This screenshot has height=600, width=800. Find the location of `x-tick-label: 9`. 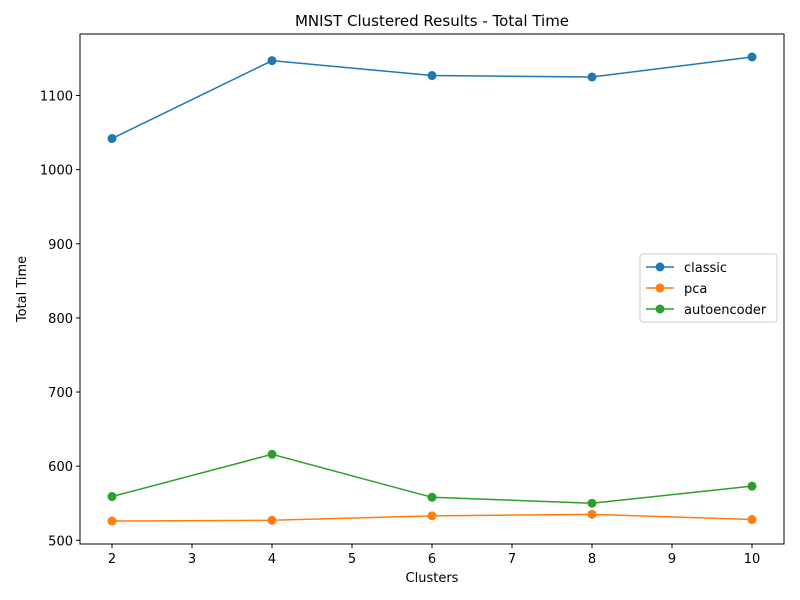

x-tick-label: 9 is located at coordinates (672, 559).